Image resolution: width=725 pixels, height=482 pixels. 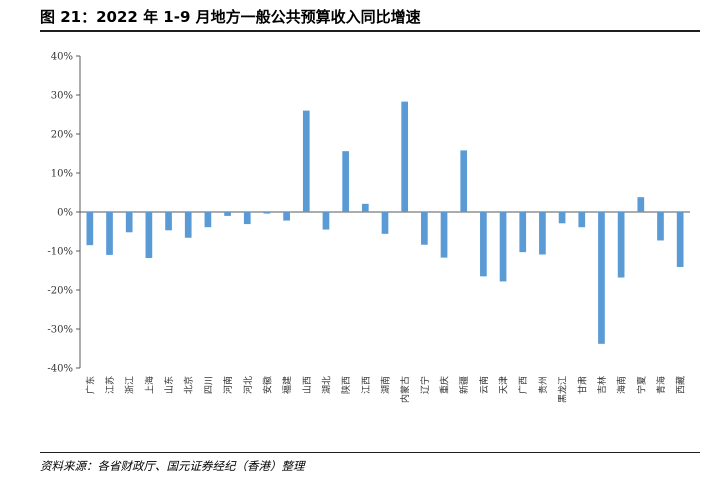 I want to click on y-tick-label: -40%, so click(x=60, y=369).